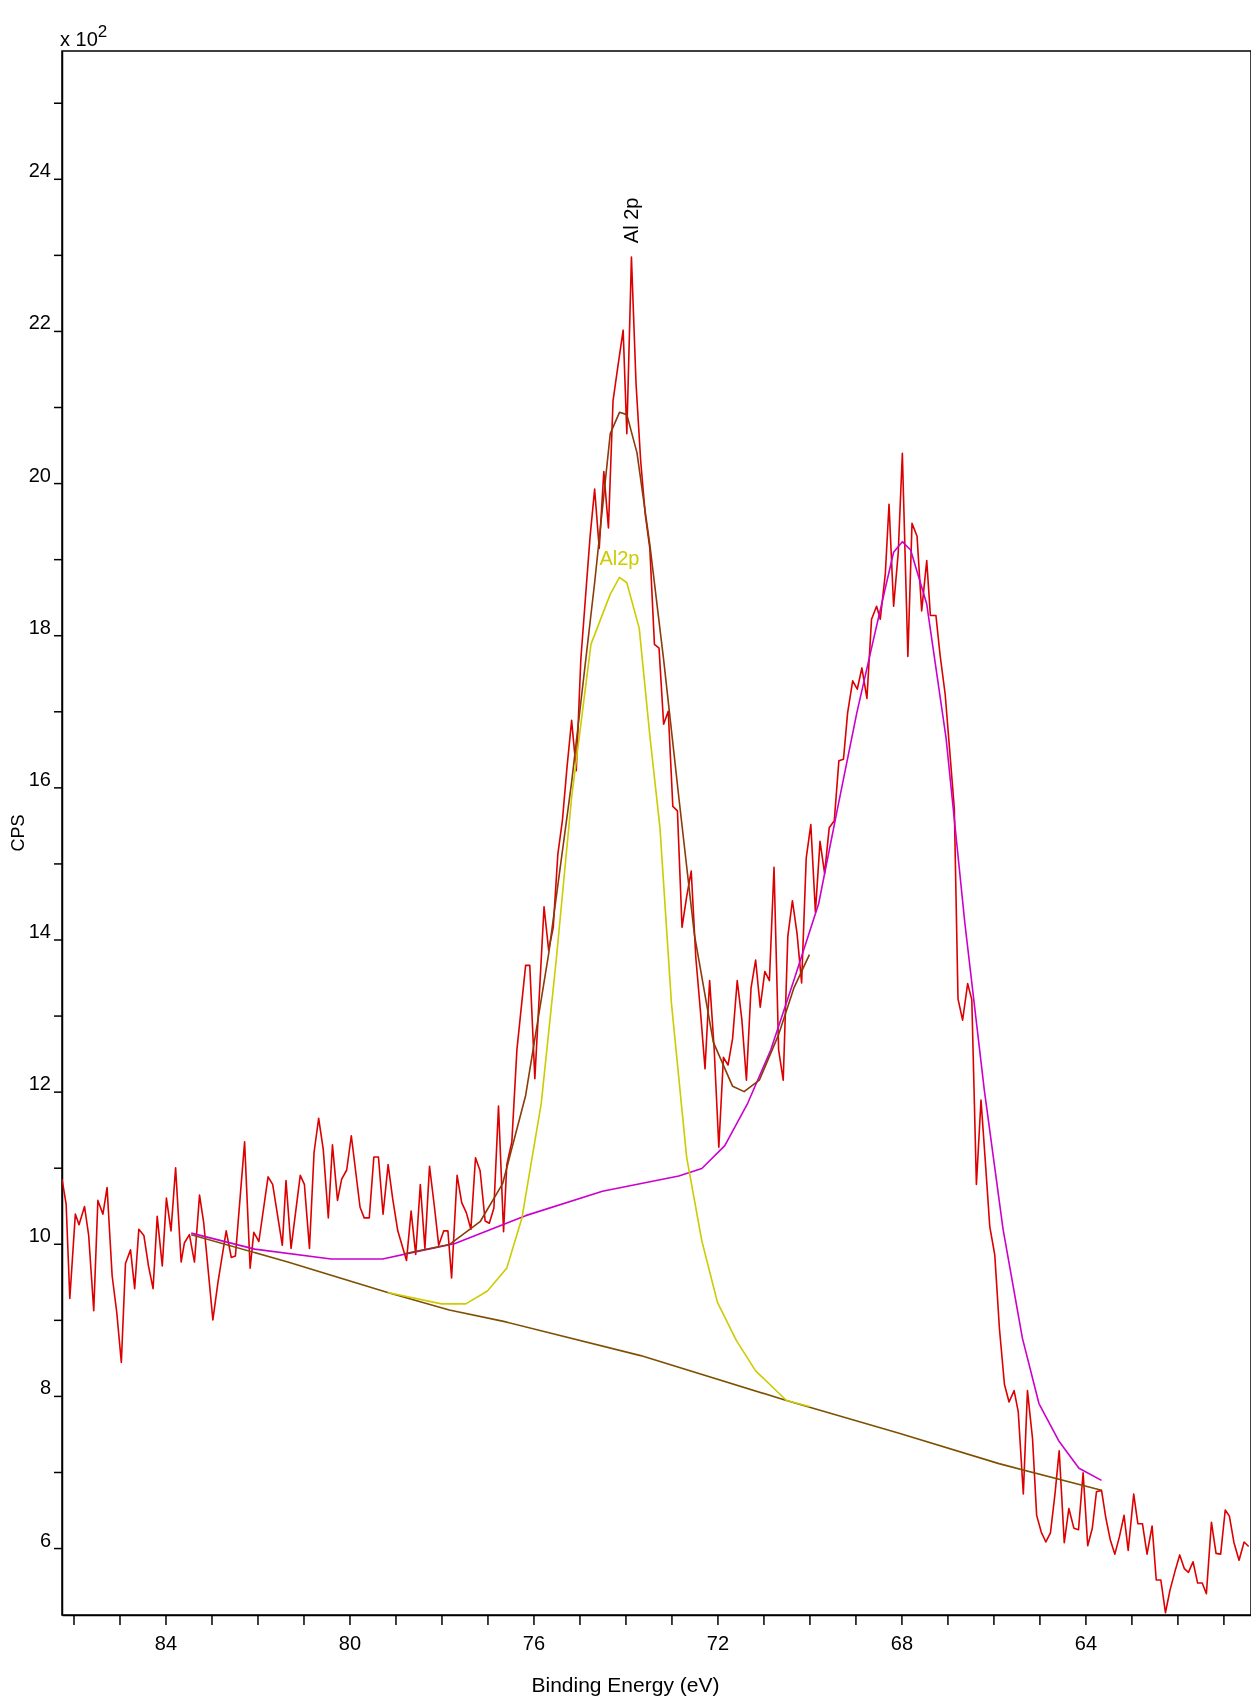 Image resolution: width=1251 pixels, height=1700 pixels. Describe the element at coordinates (718, 1643) in the screenshot. I see `x-tick-label: 72` at that location.